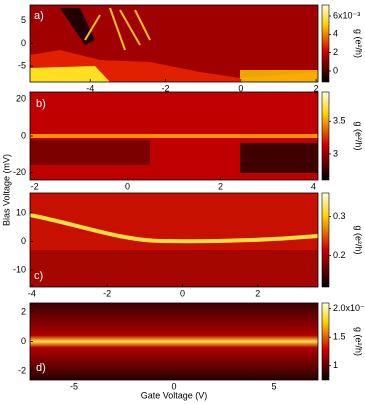 The width and height of the screenshot is (365, 404). What do you see at coordinates (273, 386) in the screenshot?
I see `x-tick-label: 5` at bounding box center [273, 386].